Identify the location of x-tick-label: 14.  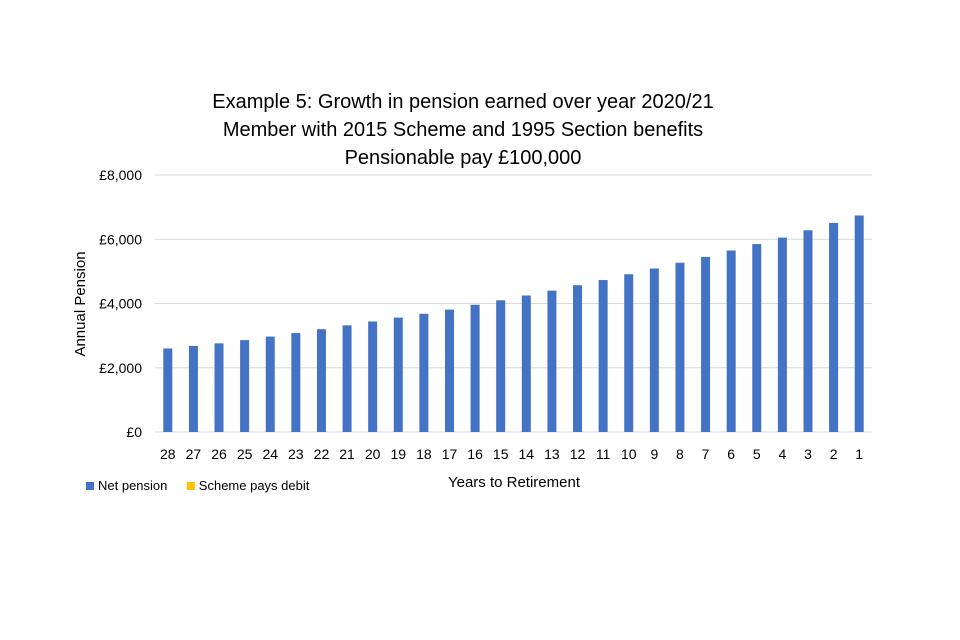
(527, 454).